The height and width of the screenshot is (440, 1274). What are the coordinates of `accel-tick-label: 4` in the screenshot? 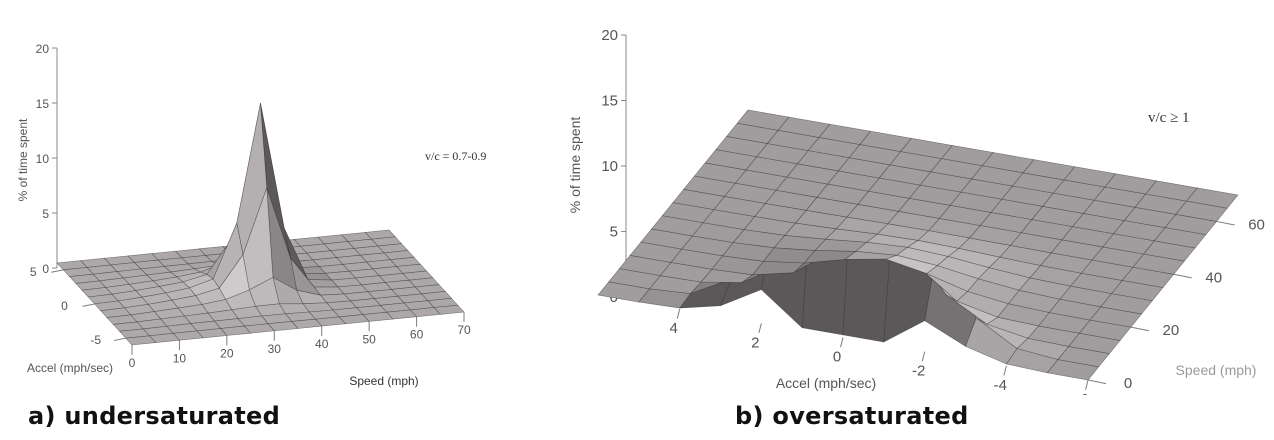 It's located at (673, 328).